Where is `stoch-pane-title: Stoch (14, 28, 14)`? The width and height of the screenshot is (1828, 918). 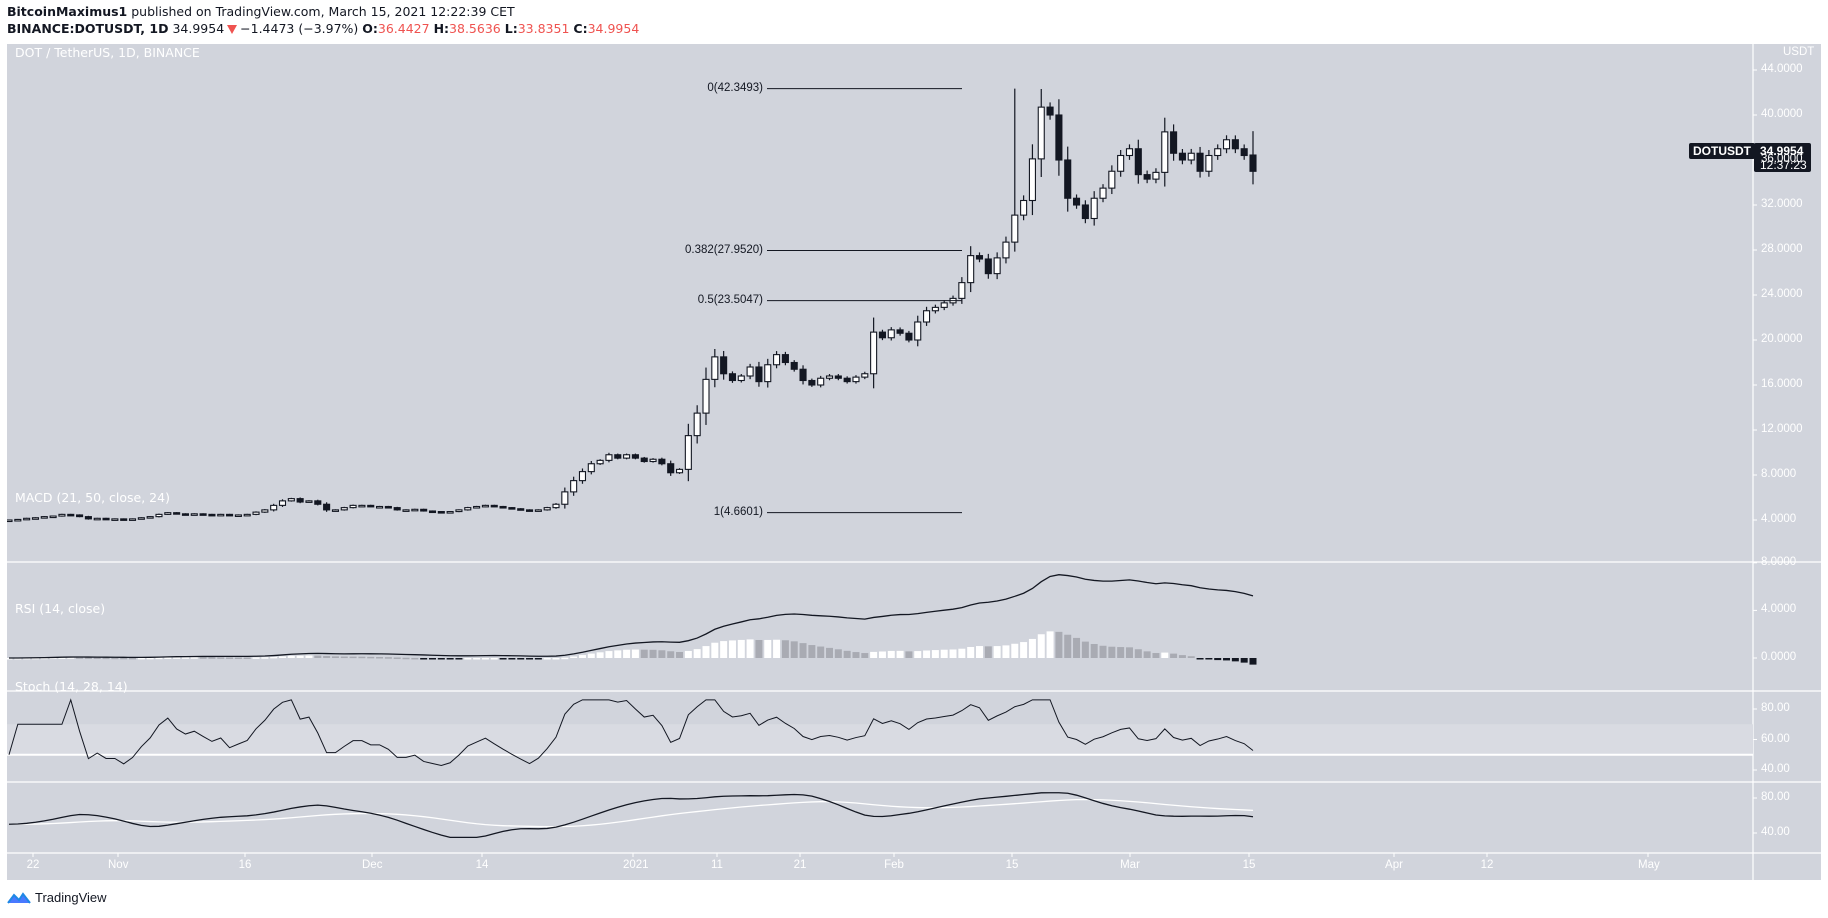
stoch-pane-title: Stoch (14, 28, 14) is located at coordinates (71, 686).